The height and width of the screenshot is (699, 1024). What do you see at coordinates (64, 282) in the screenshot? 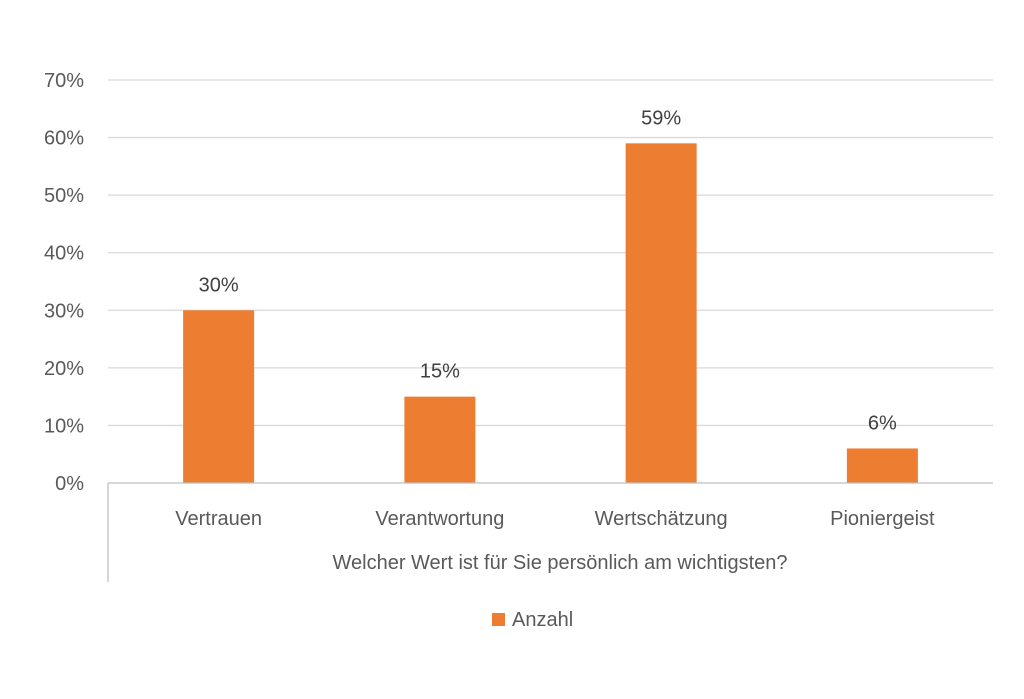
I see `y-axis-tick-labels: 0% 10% 20% 30% 40% 50% 60% 70%` at bounding box center [64, 282].